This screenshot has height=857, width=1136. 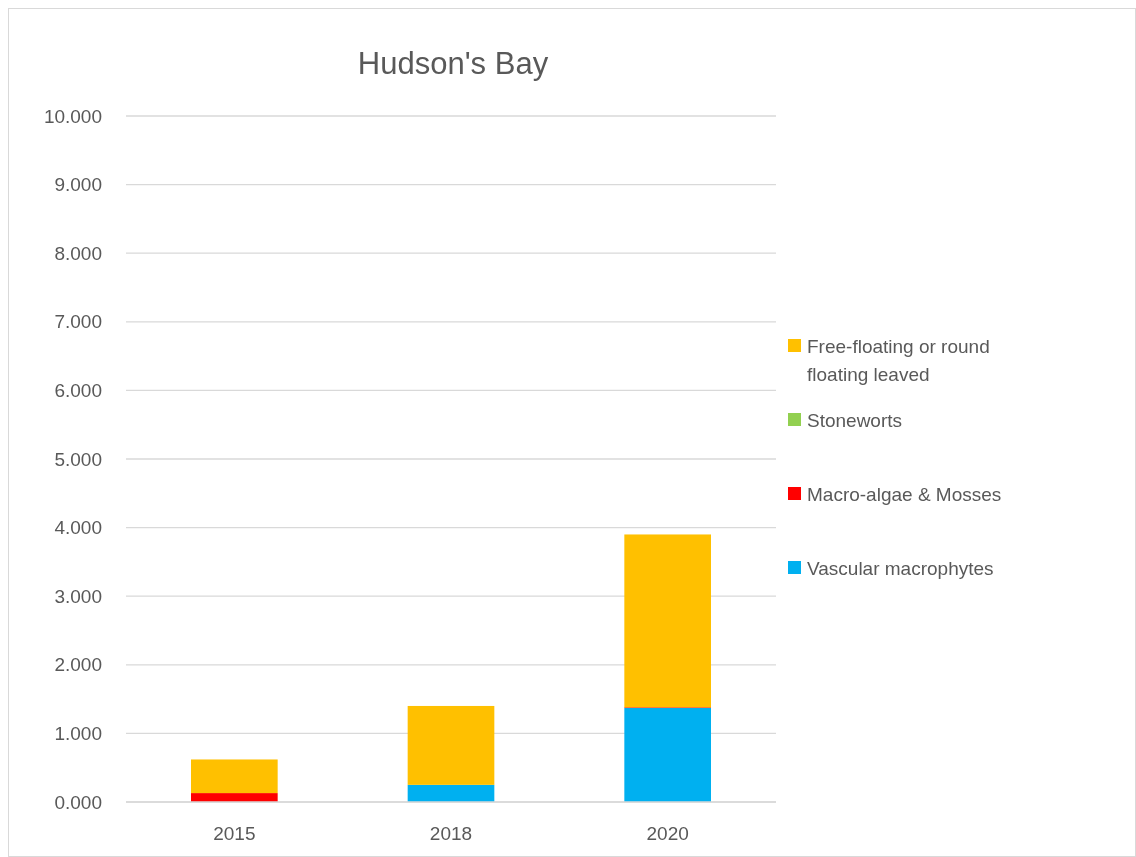 I want to click on y-tick-label: 5.000, so click(x=78, y=459).